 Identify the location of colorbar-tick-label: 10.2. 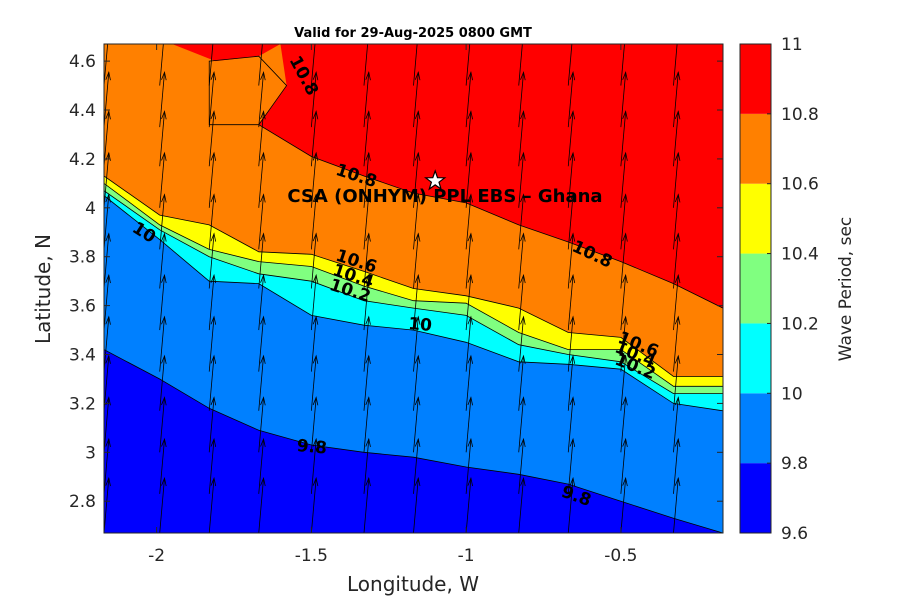
(800, 324).